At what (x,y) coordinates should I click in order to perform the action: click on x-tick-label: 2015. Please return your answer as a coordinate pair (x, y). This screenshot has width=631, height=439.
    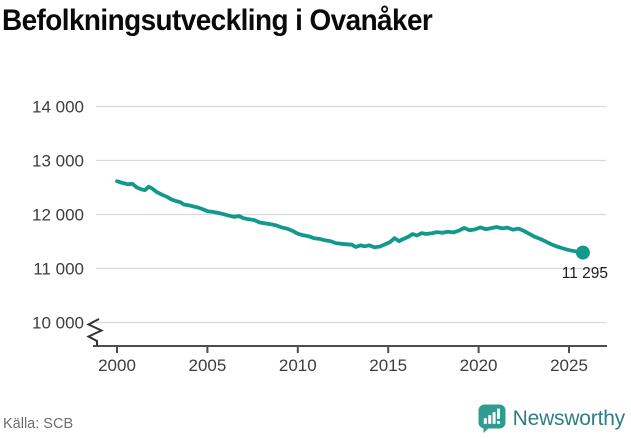
    Looking at the image, I should click on (388, 365).